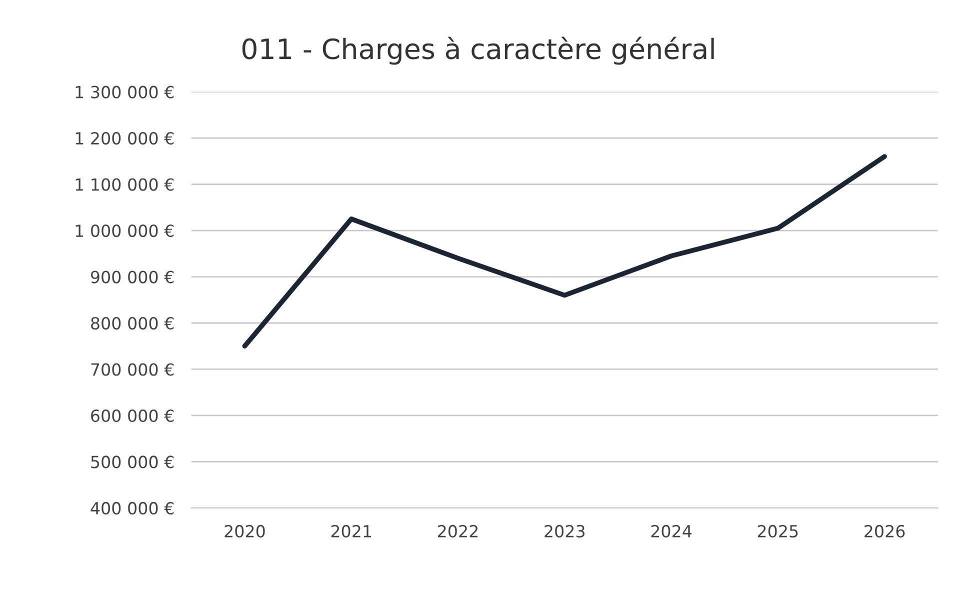  Describe the element at coordinates (125, 92) in the screenshot. I see `y-tick-label: 1 300 000 €` at that location.